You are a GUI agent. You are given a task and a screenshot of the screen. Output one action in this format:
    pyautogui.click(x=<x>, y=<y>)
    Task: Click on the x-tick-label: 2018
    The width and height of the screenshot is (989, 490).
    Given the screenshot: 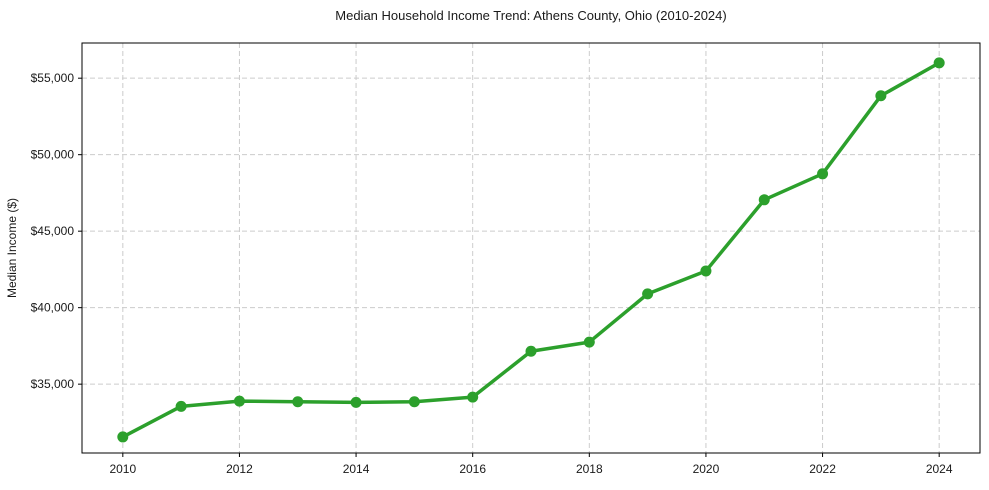 What is the action you would take?
    pyautogui.click(x=589, y=469)
    